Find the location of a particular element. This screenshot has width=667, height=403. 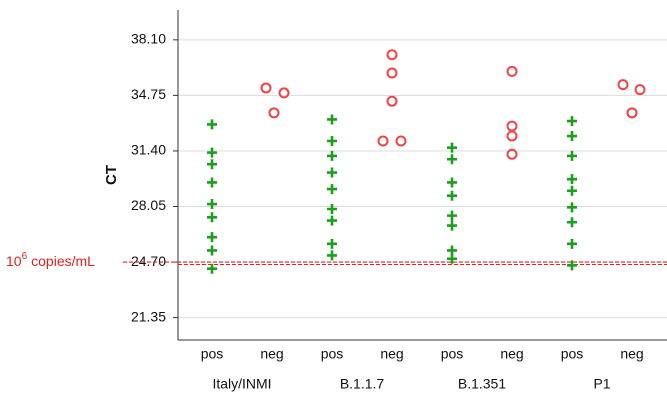

y-tick-label: 21.35 is located at coordinates (148, 316).